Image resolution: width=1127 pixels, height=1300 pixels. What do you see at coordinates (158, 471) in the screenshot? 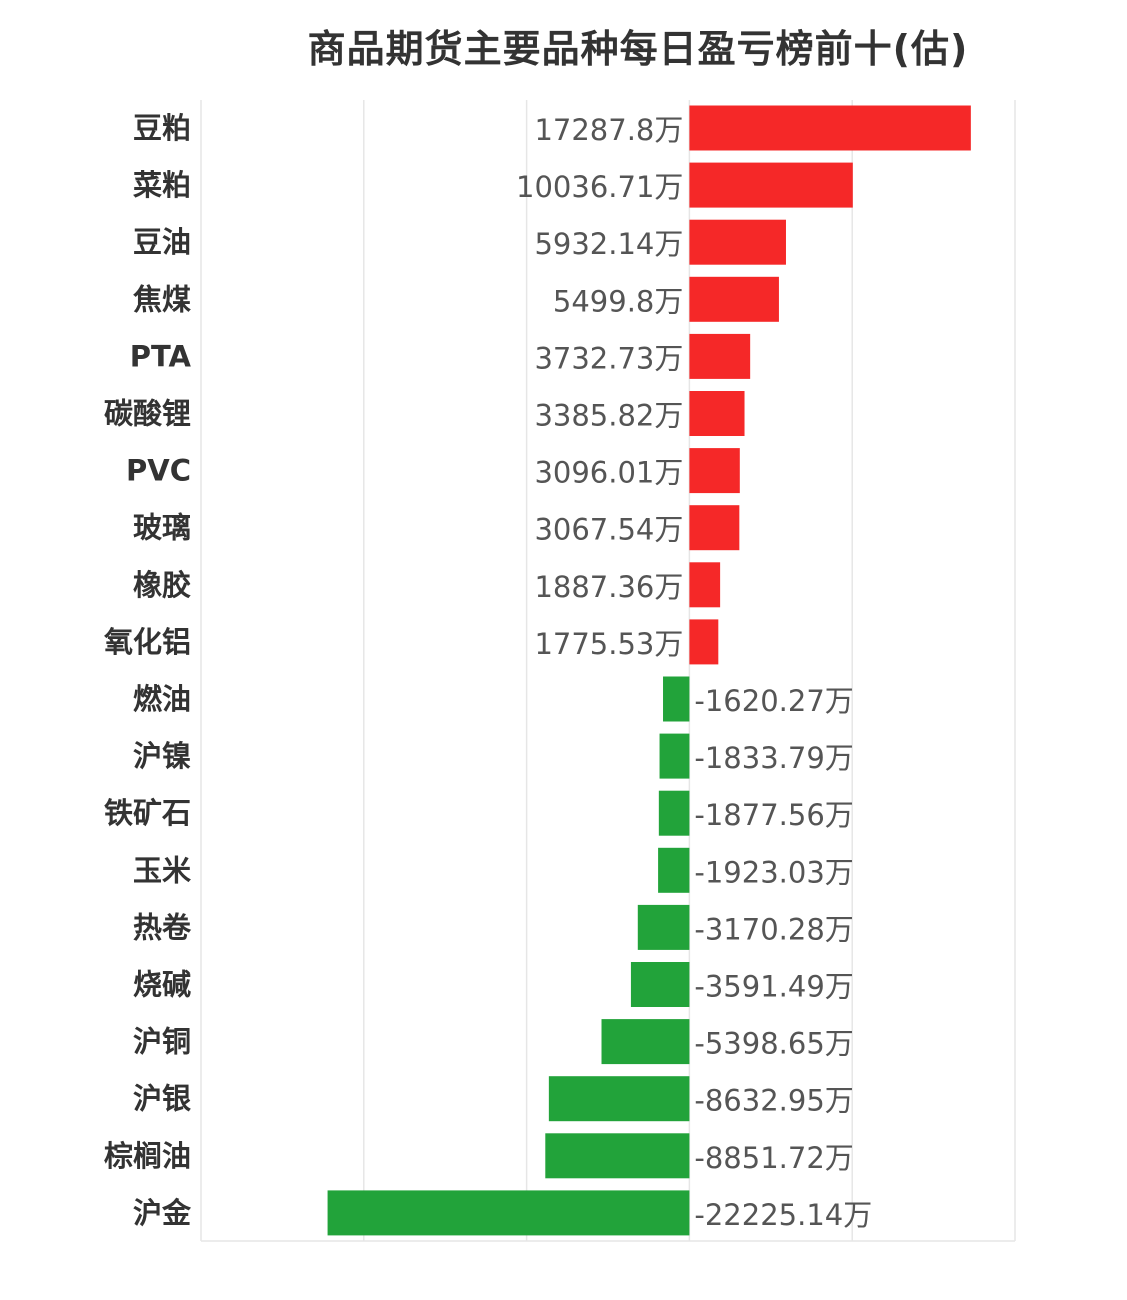
I see `category-label: PVC` at bounding box center [158, 471].